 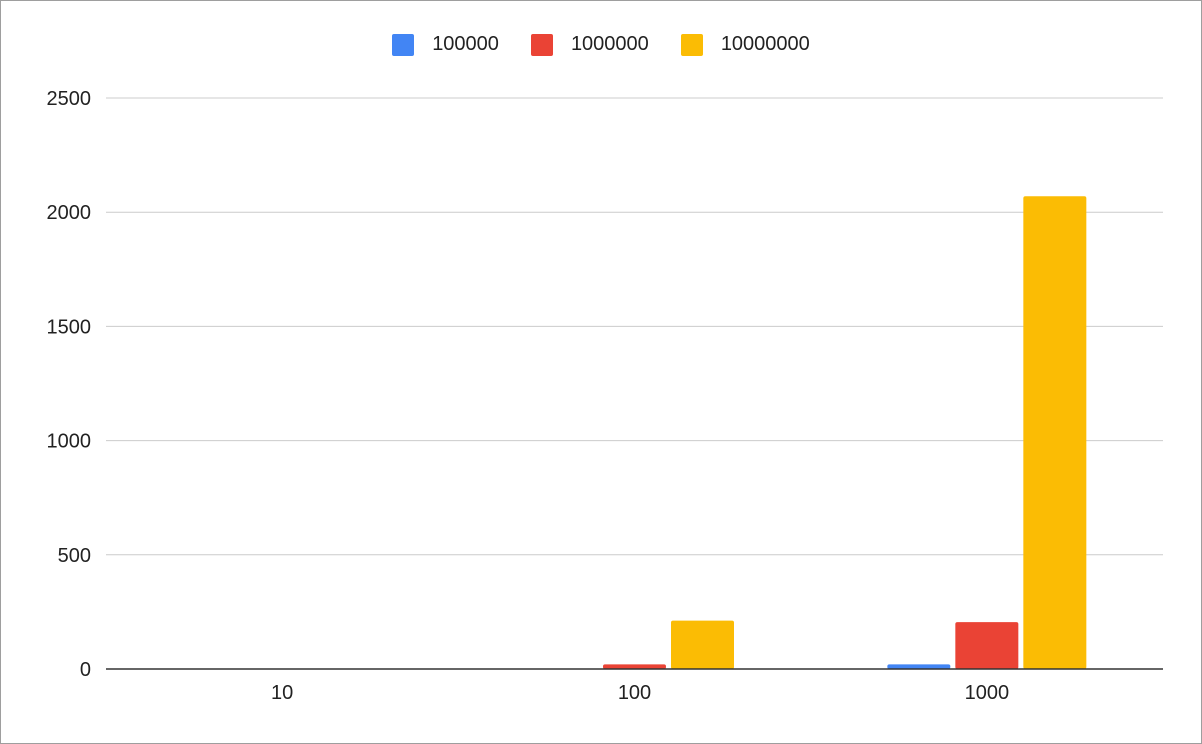 I want to click on legend-item-series-3: 10000000, so click(x=745, y=44).